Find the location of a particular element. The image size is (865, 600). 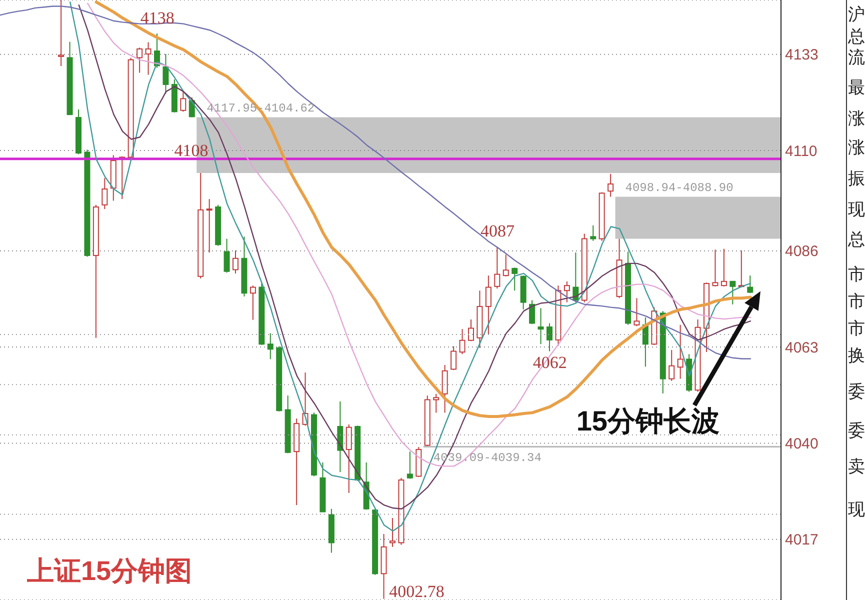

annotation: 15分钟长波 is located at coordinates (648, 420).